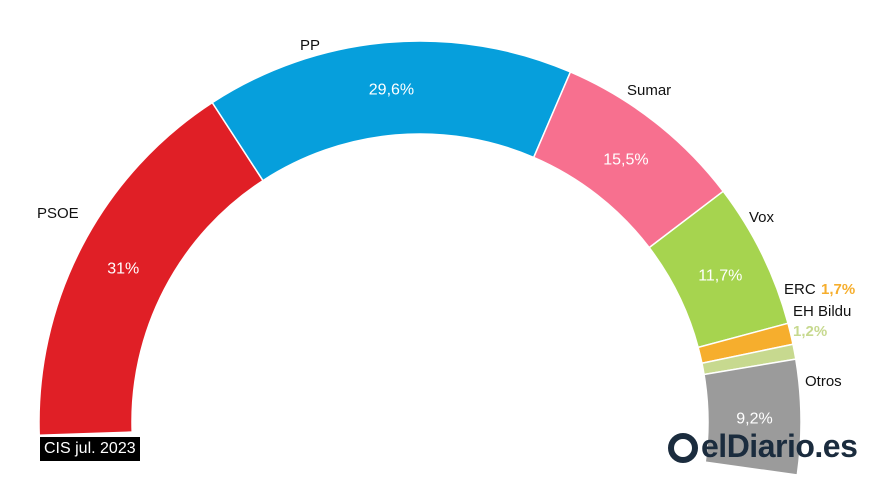 The height and width of the screenshot is (495, 880). Describe the element at coordinates (683, 447) in the screenshot. I see `logo-ring-icon` at that location.